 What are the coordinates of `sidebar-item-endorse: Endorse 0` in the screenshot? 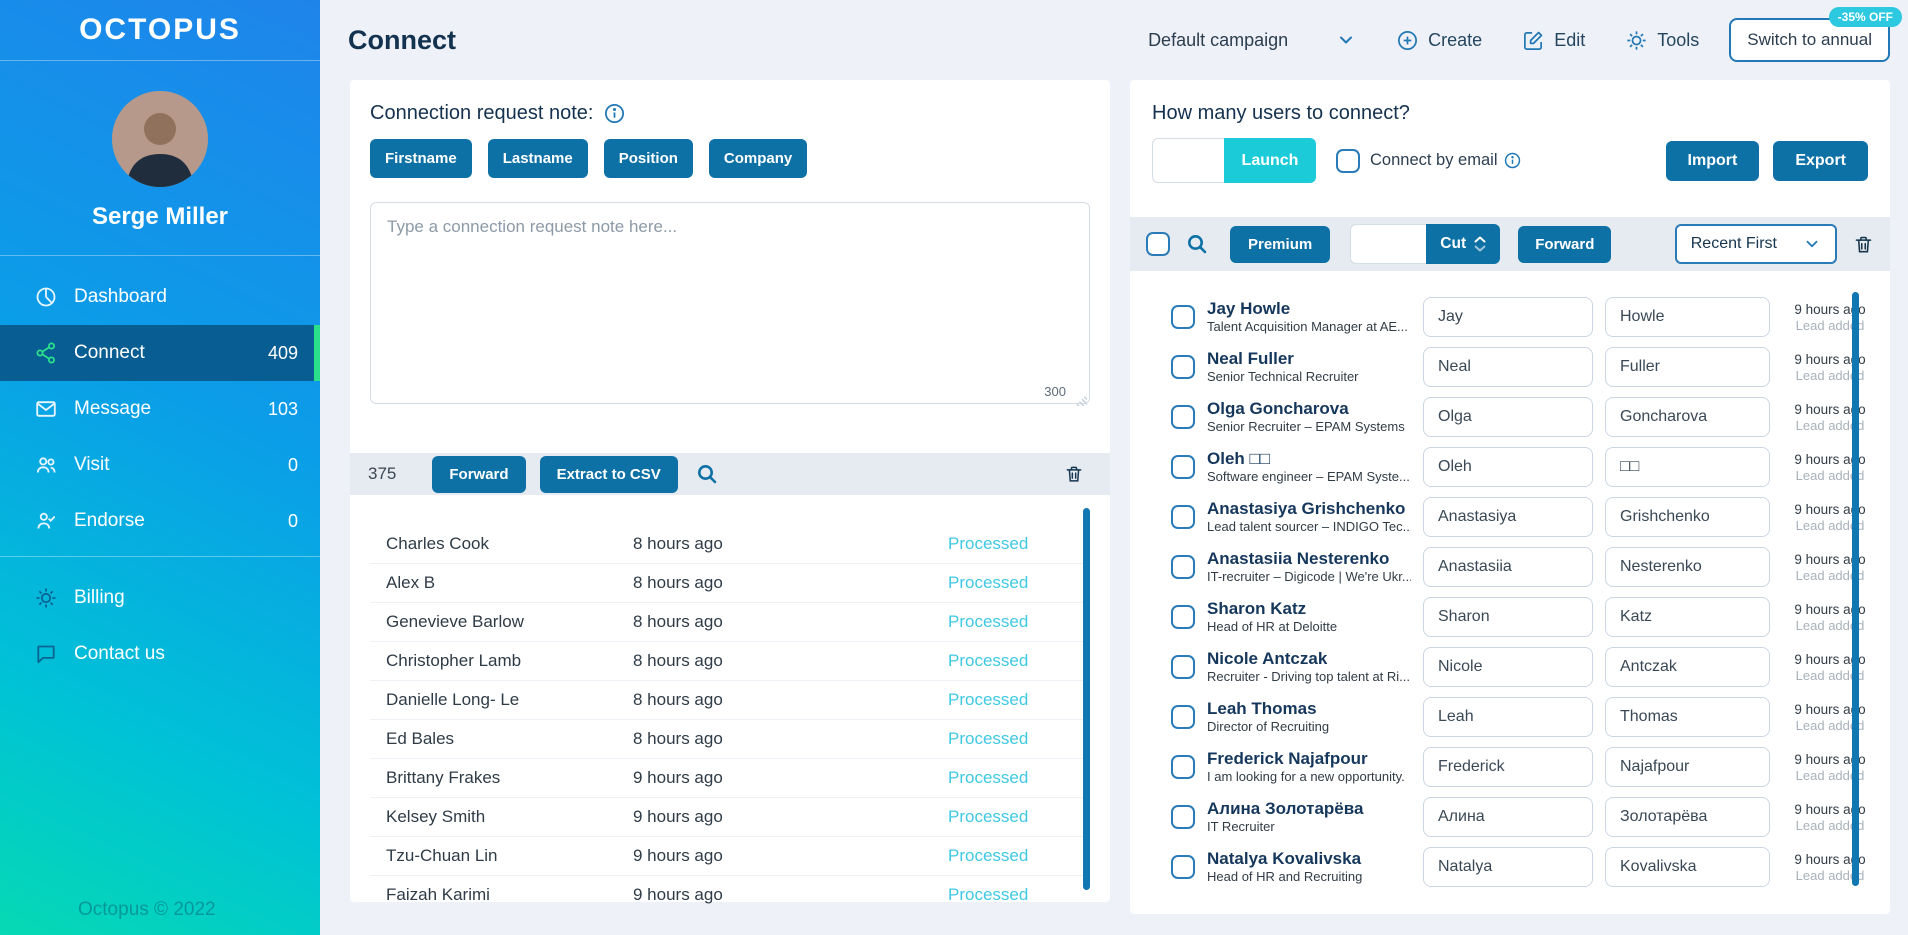 It's located at (160, 521).